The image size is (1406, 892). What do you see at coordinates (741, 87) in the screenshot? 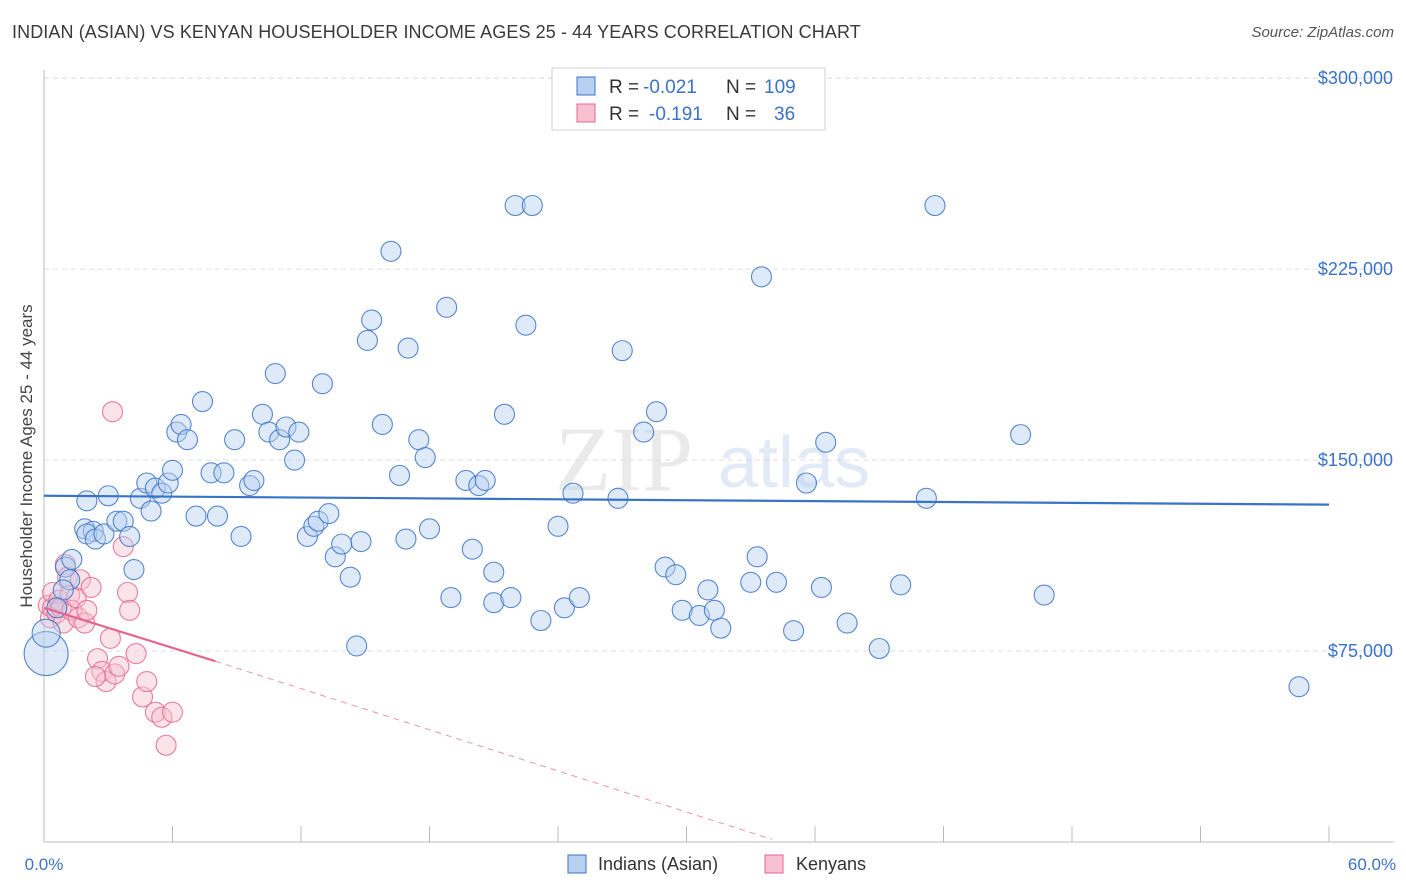
I see `legend-n-label-1: N =` at bounding box center [741, 87].